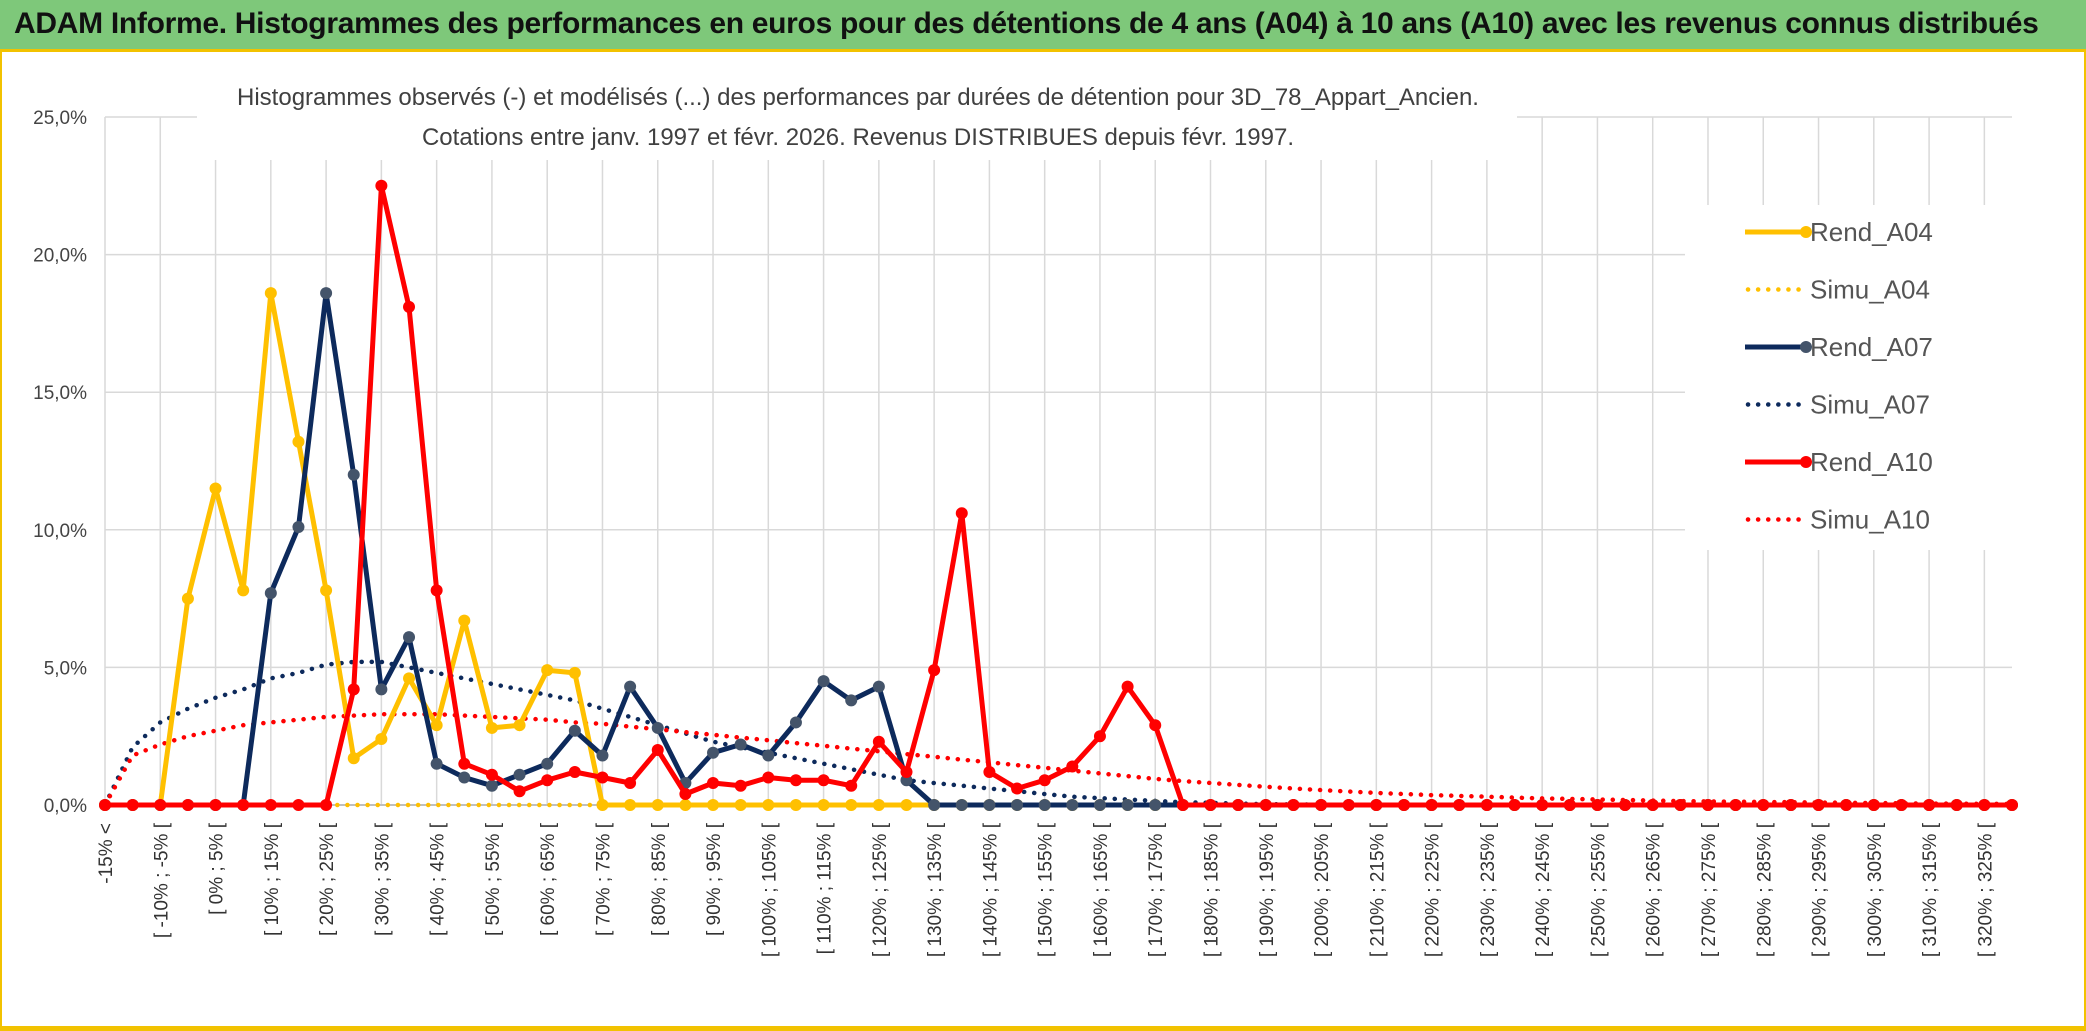  I want to click on legend-label: Rend_A10, so click(1871, 462).